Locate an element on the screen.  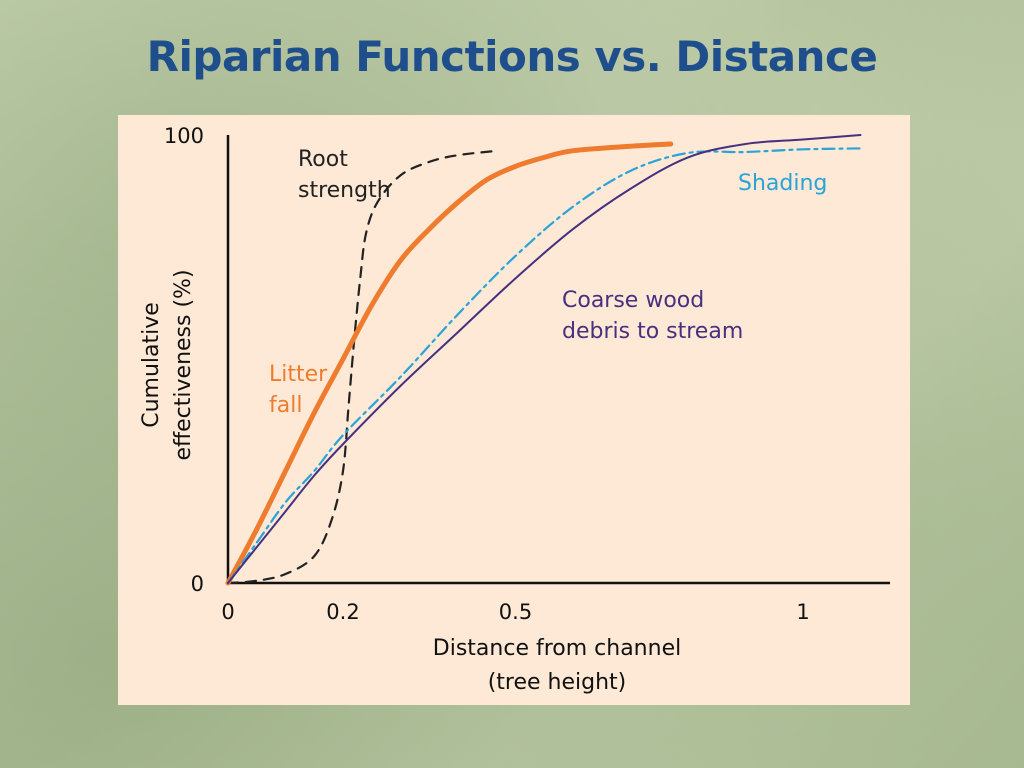
x-tick-label: 1 is located at coordinates (802, 612).